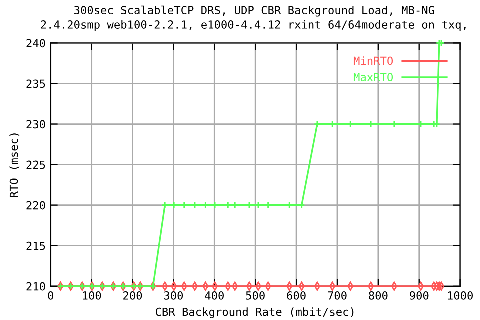 This screenshot has height=320, width=480. I want to click on y-tick-label: 240, so click(36, 43).